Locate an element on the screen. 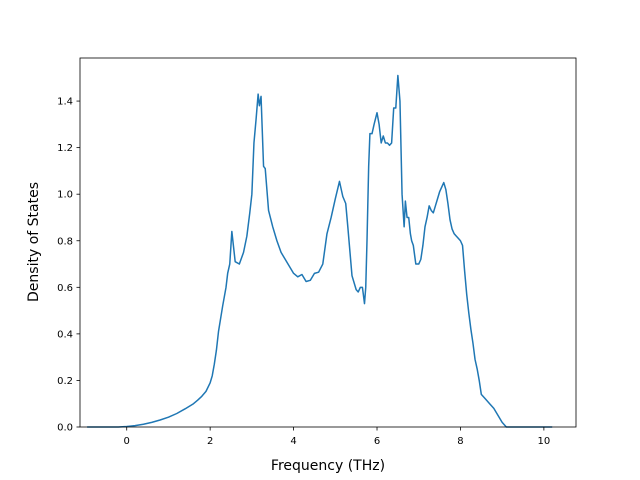 Image resolution: width=640 pixels, height=480 pixels. y-tick-label: 0.4 is located at coordinates (65, 334).